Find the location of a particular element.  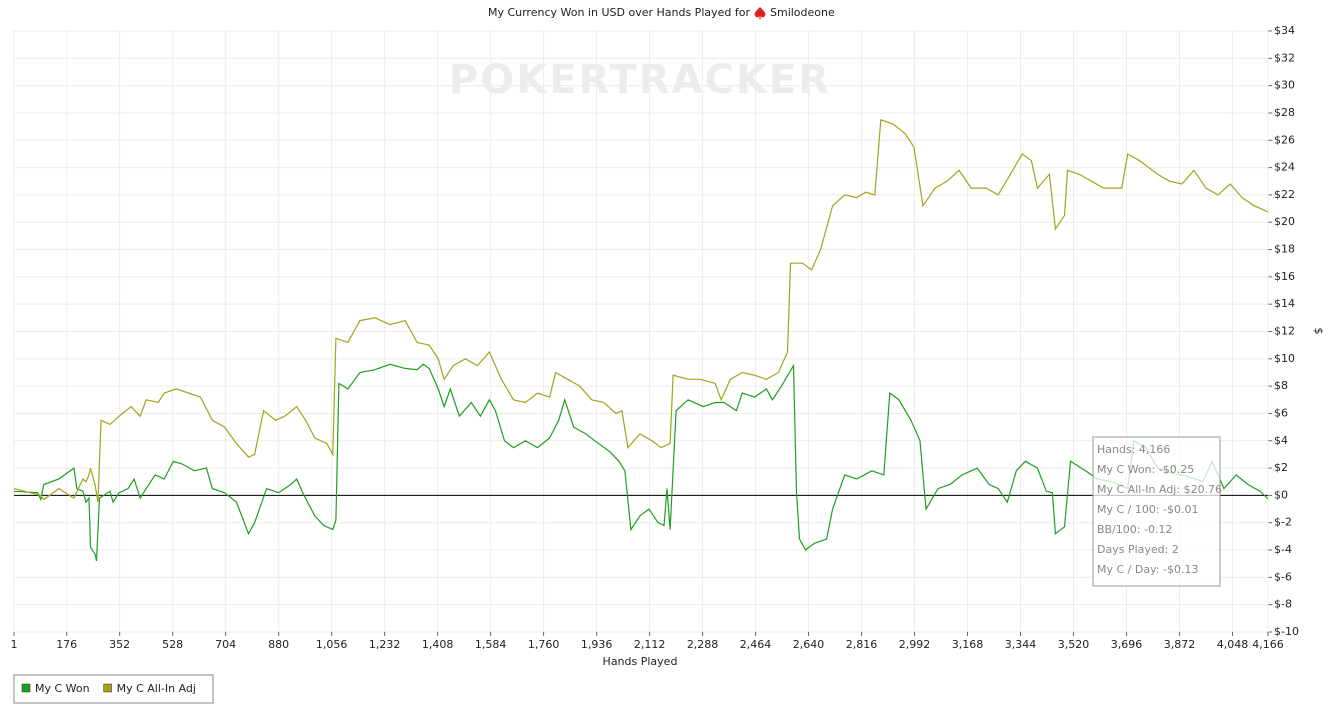

y-tick-label: $22 is located at coordinates (1284, 194).